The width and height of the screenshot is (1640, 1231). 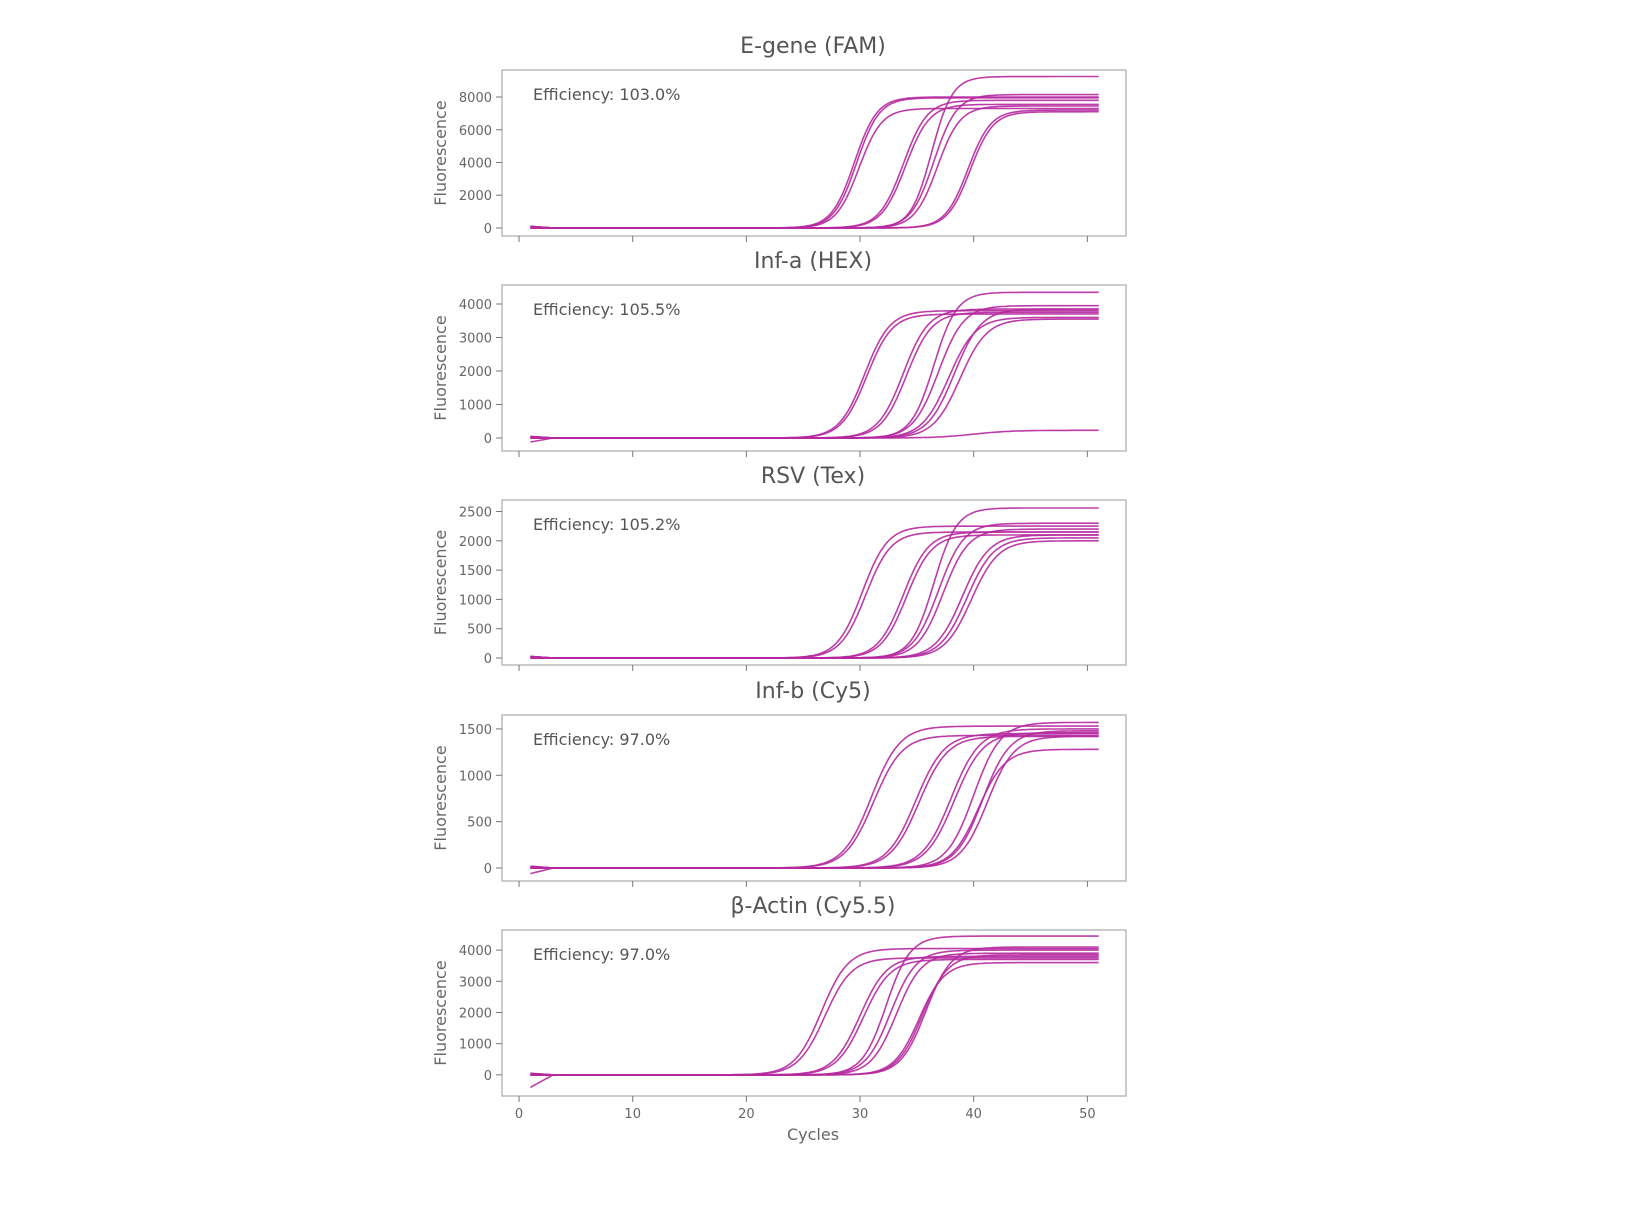 What do you see at coordinates (973, 1114) in the screenshot?
I see `x-tick-label: 40` at bounding box center [973, 1114].